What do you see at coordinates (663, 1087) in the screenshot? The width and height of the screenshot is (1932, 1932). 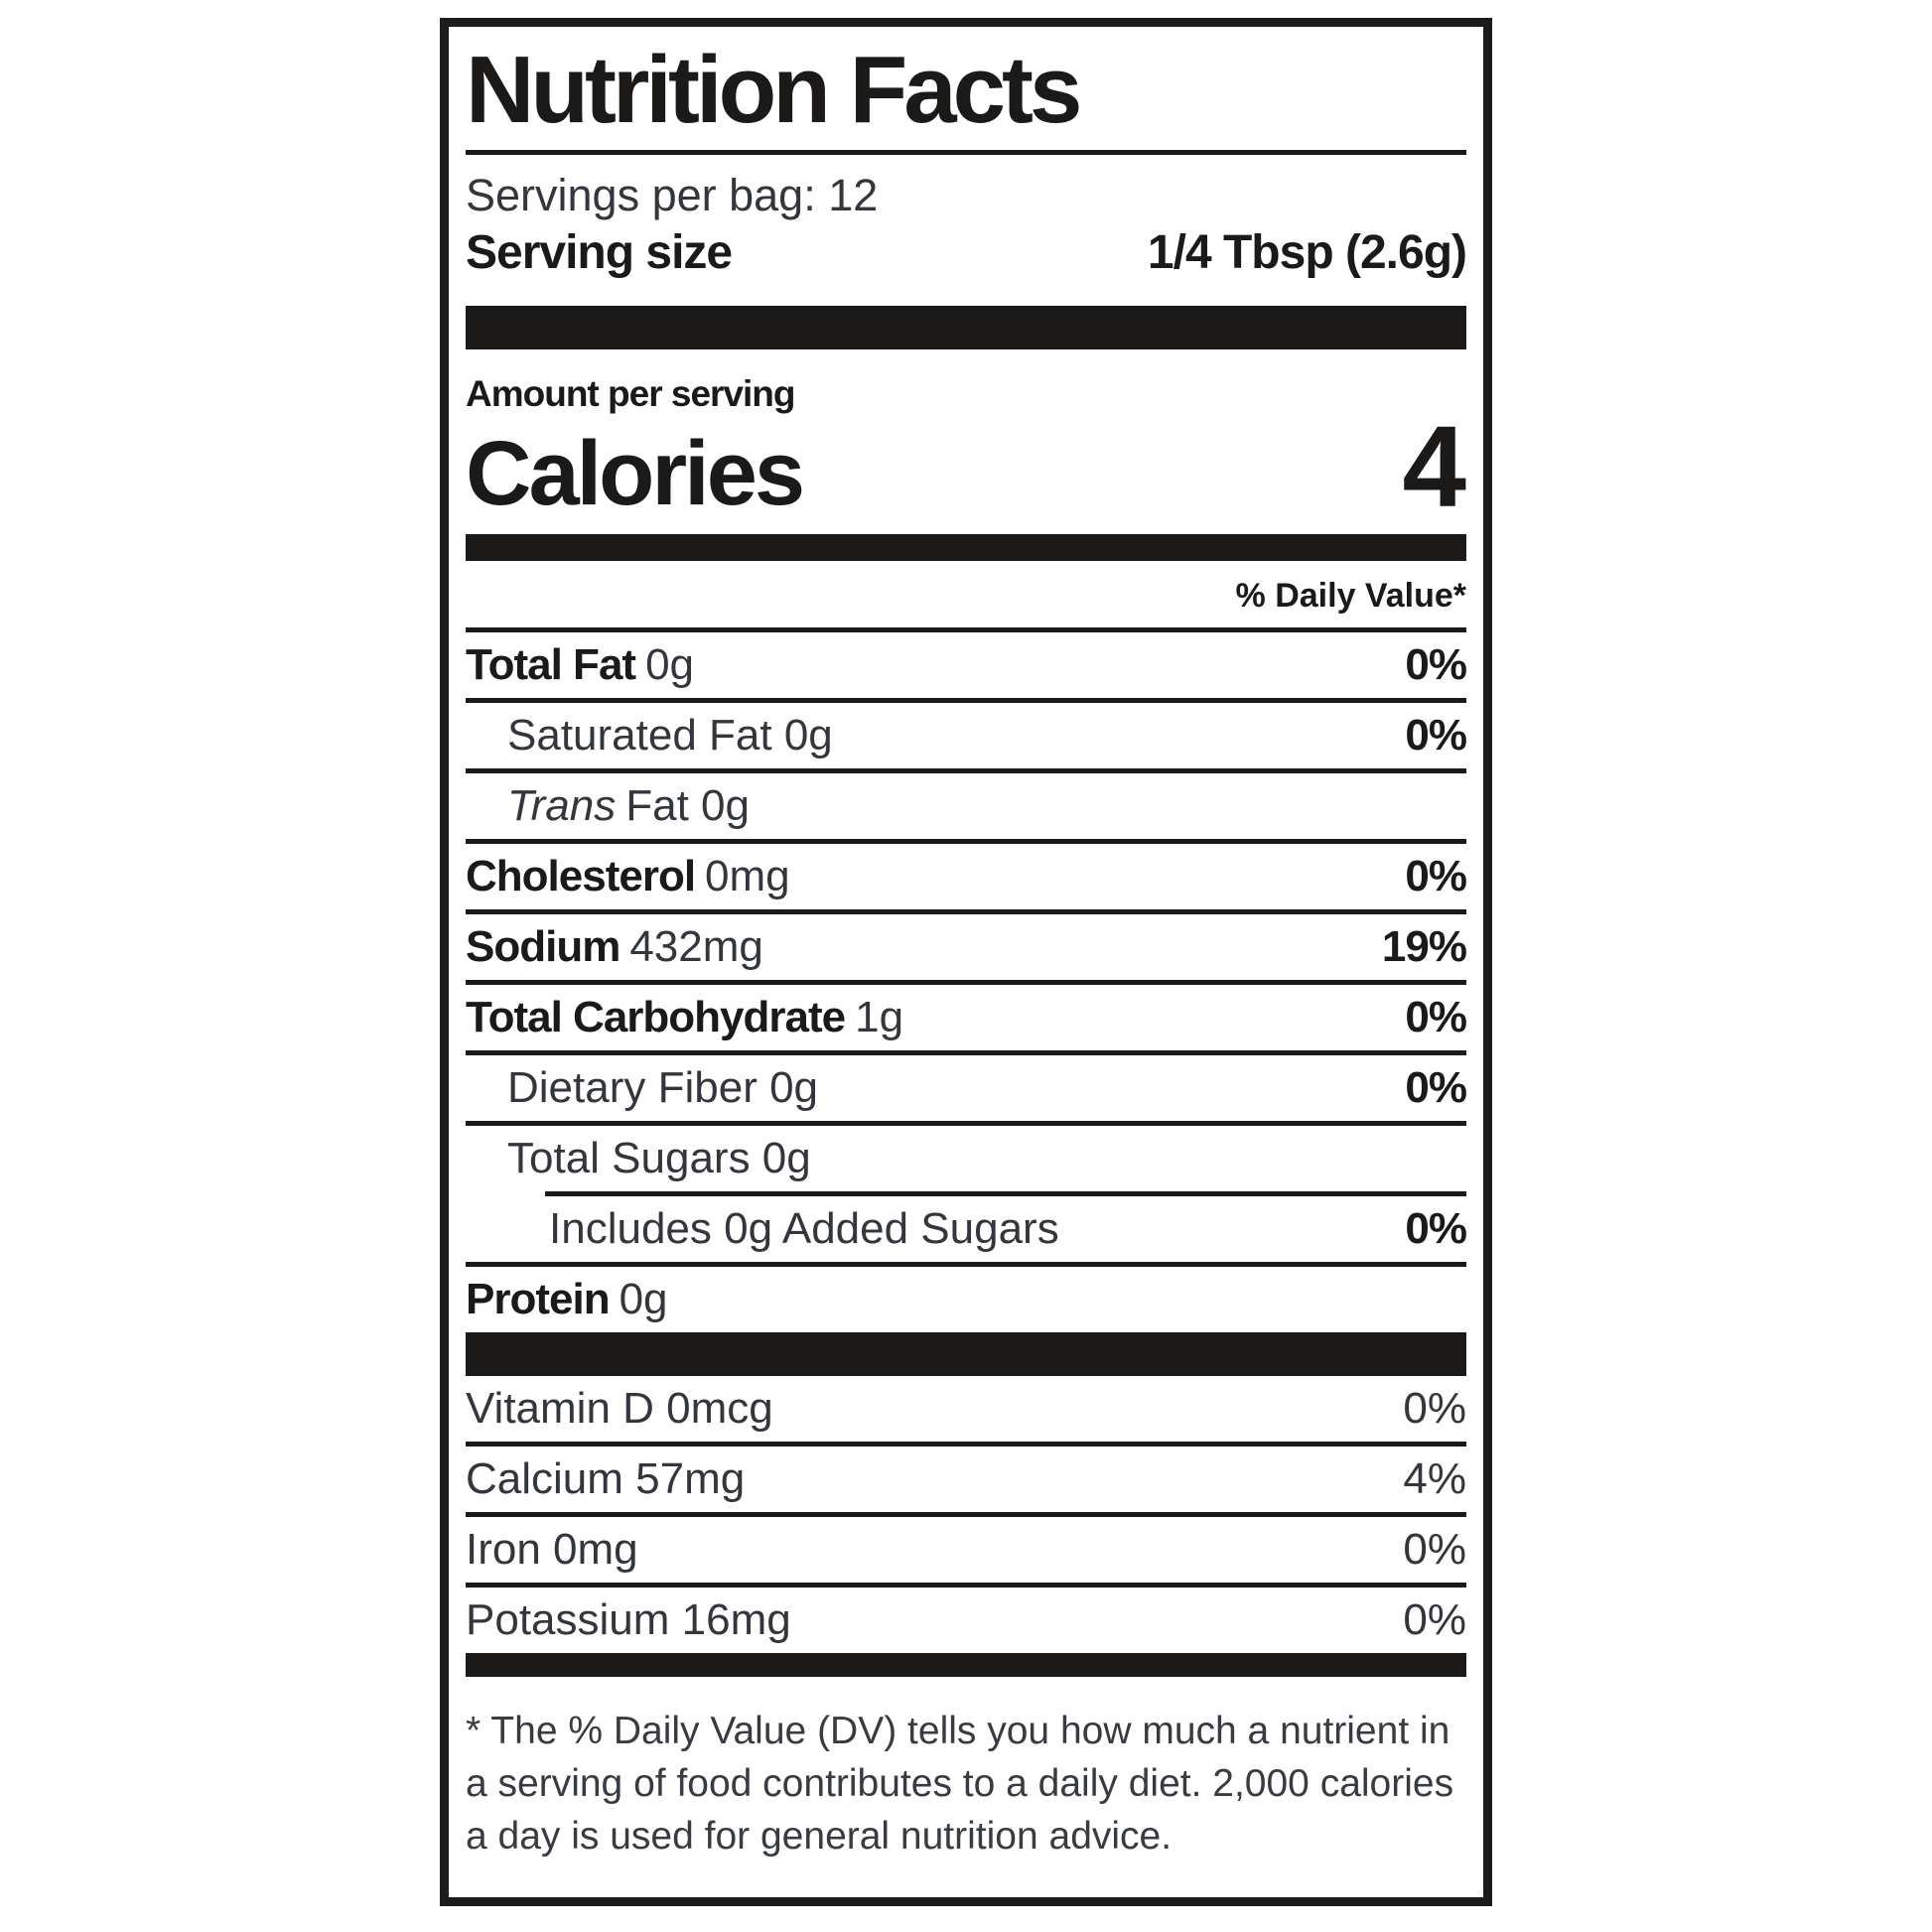 I see `nutrient-name: Dietary Fiber 0g` at bounding box center [663, 1087].